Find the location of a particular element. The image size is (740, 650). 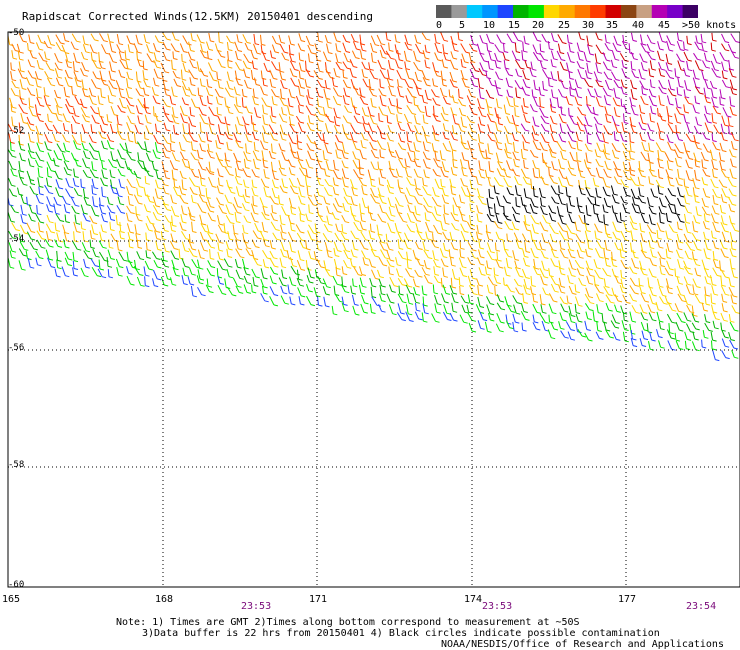

lon-label-168: 168 is located at coordinates (164, 599).